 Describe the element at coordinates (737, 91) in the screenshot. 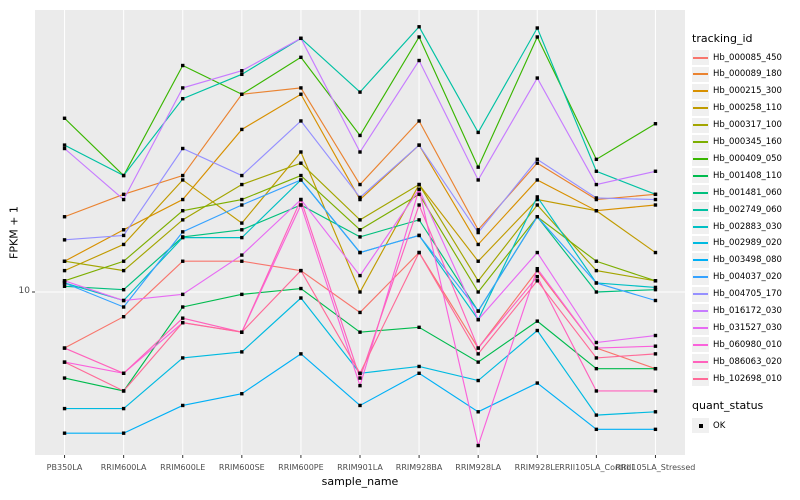

I see `legend-item-Hb_000215_300: Hb_000215_300` at that location.